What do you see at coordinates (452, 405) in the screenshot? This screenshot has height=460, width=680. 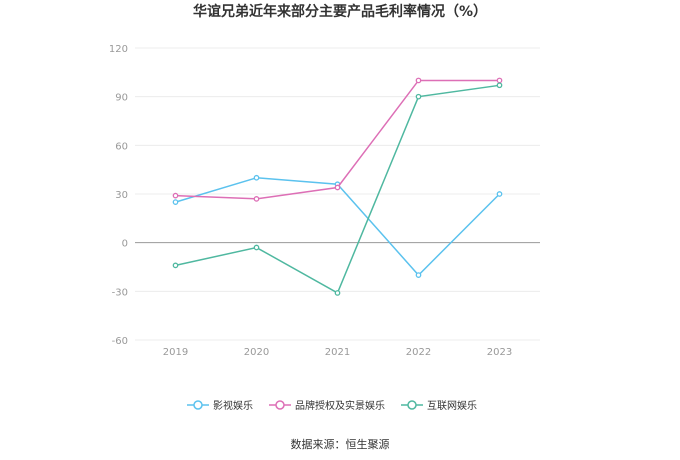 I see `legend-label: 互联网娱乐` at bounding box center [452, 405].